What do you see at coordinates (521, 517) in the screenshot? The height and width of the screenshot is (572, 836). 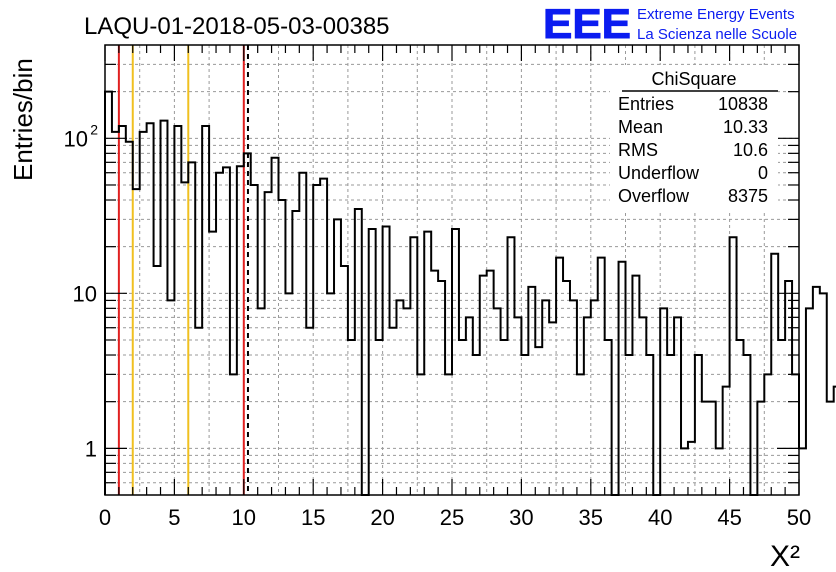 I see `x-tick-label: 30` at bounding box center [521, 517].